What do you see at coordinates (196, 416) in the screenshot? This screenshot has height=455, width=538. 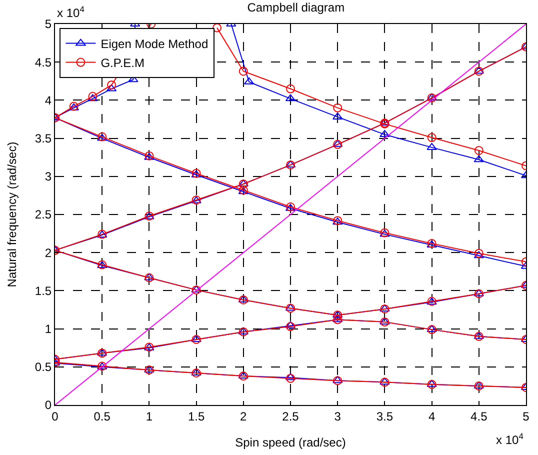 I see `x-tick-label: 1.5` at bounding box center [196, 416].